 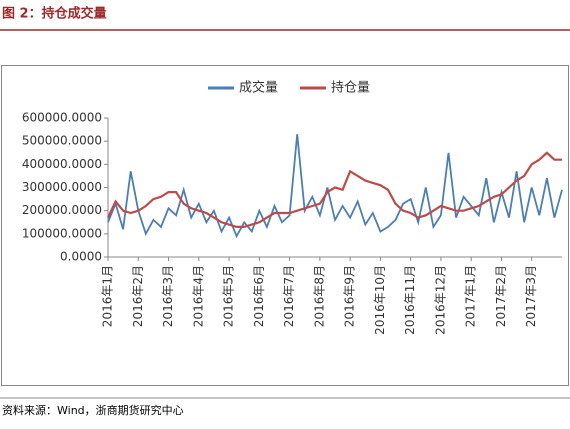 I want to click on x-tick-label: 2017年2月, so click(x=501, y=296).